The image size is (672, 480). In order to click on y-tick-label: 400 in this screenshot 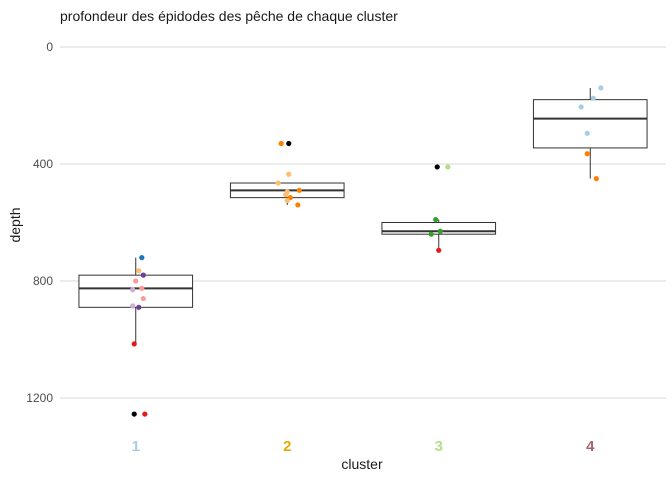, I will do `click(43, 164)`.